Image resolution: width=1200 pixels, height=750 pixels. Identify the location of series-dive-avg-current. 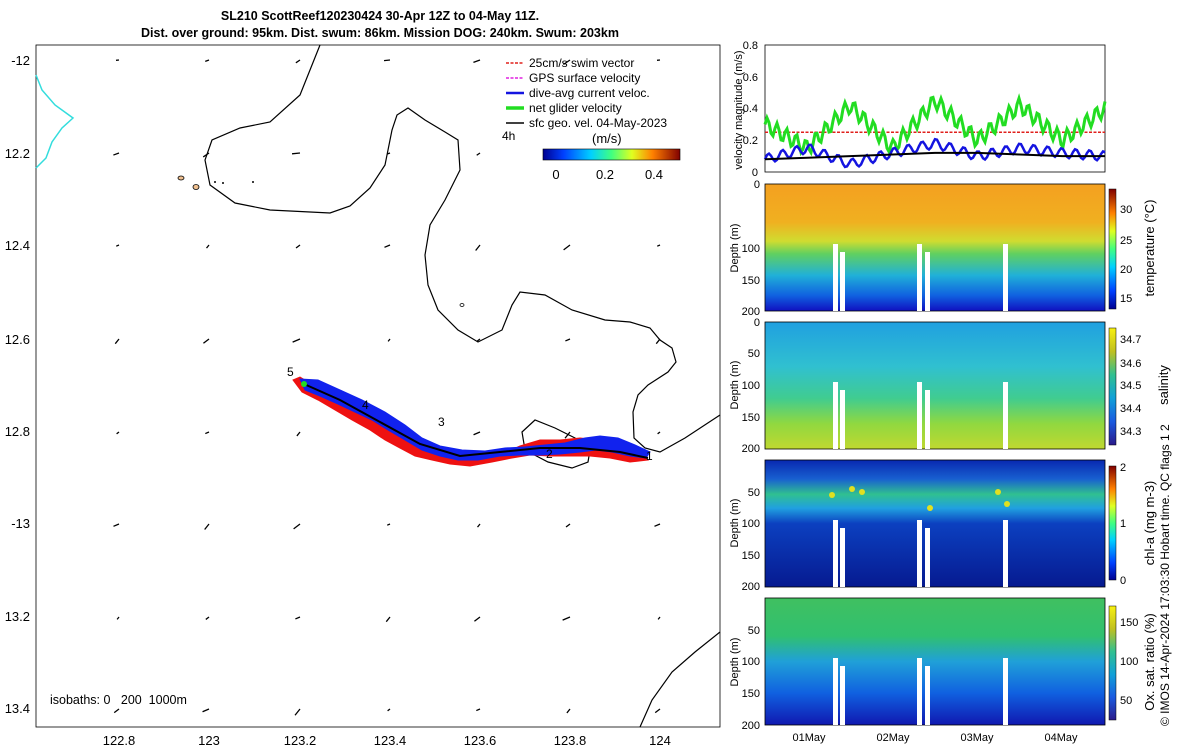
(934, 153).